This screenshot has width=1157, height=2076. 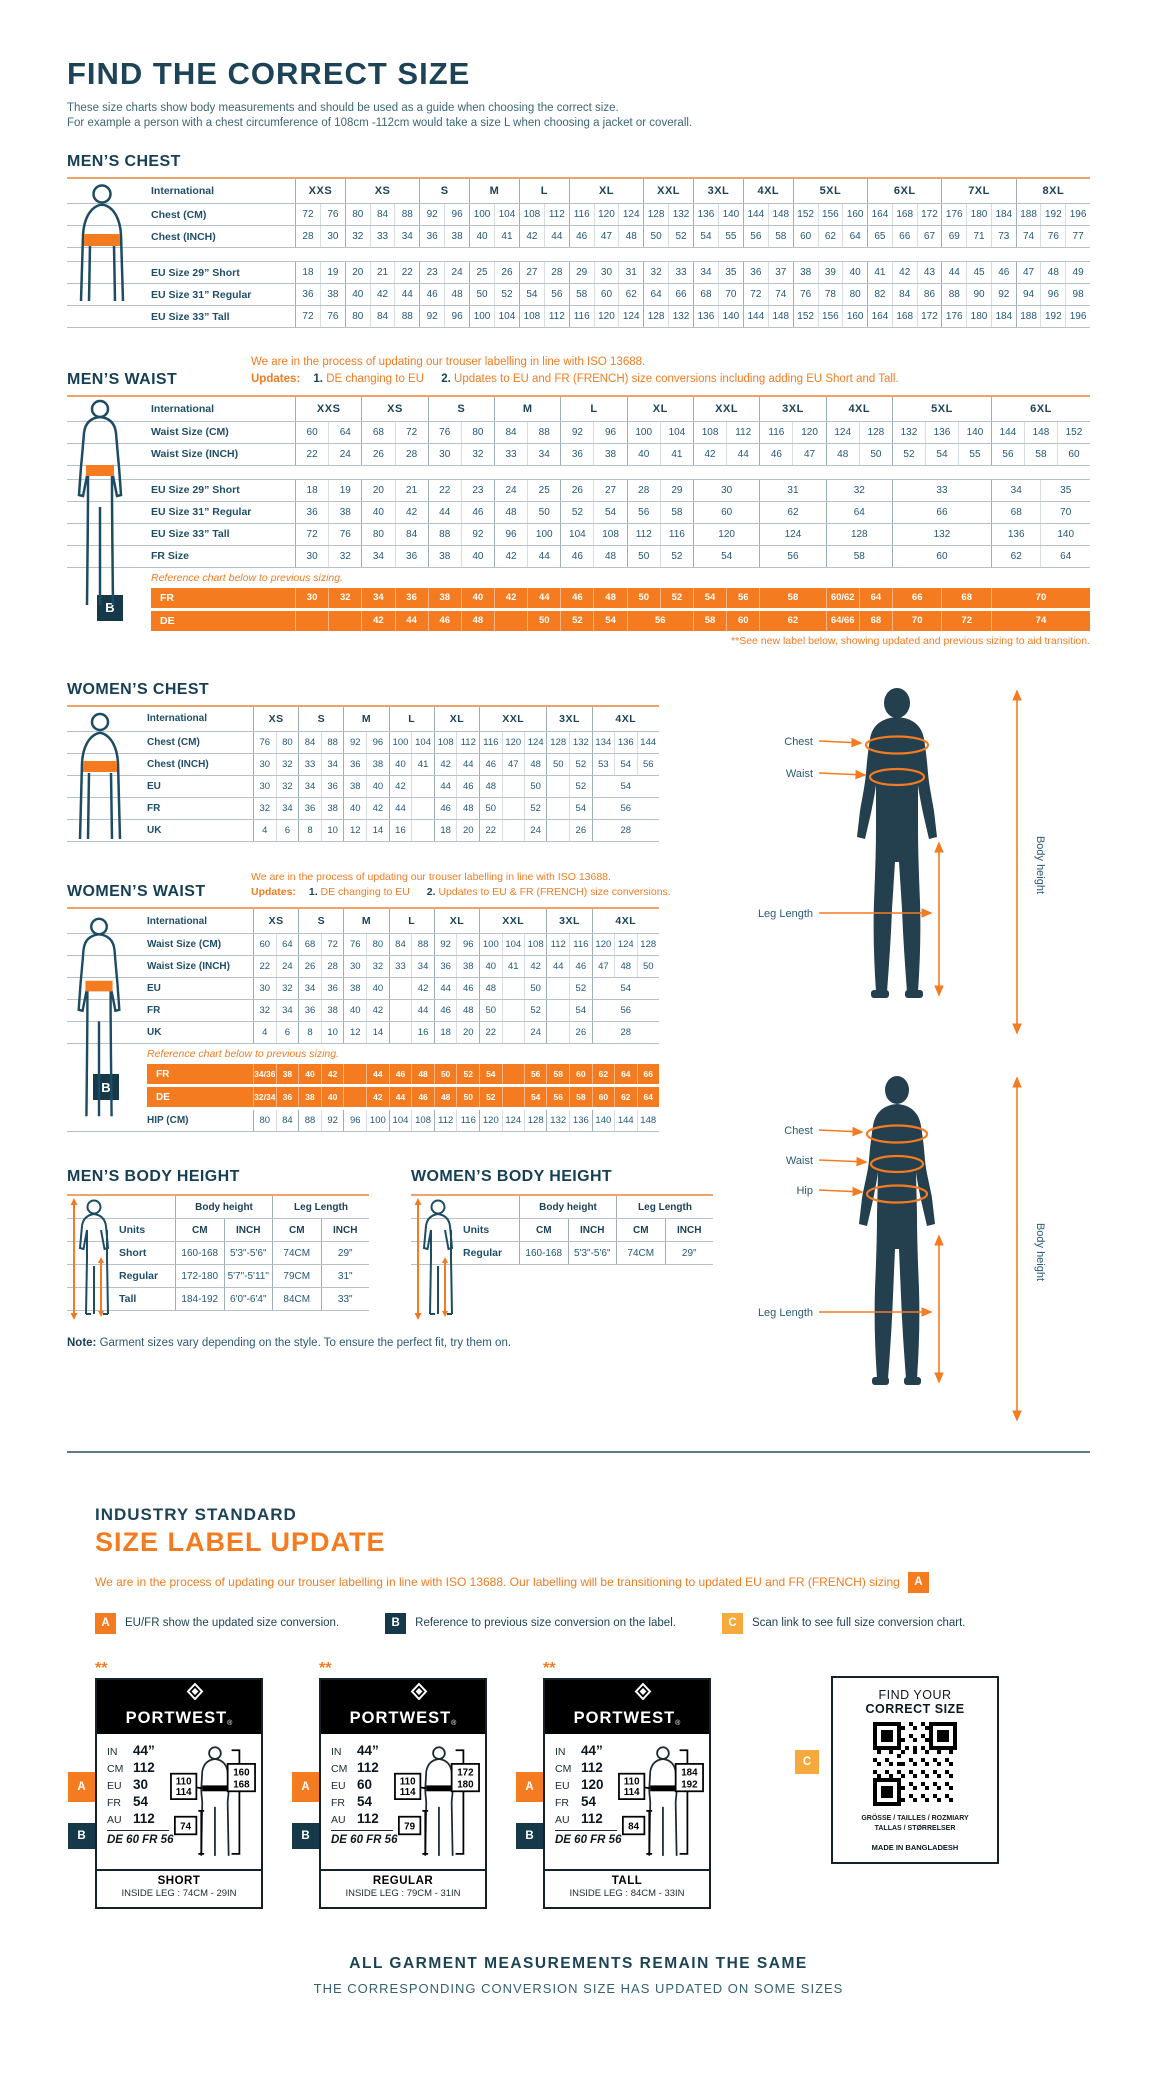 I want to click on field-tag: EU, so click(x=562, y=1785).